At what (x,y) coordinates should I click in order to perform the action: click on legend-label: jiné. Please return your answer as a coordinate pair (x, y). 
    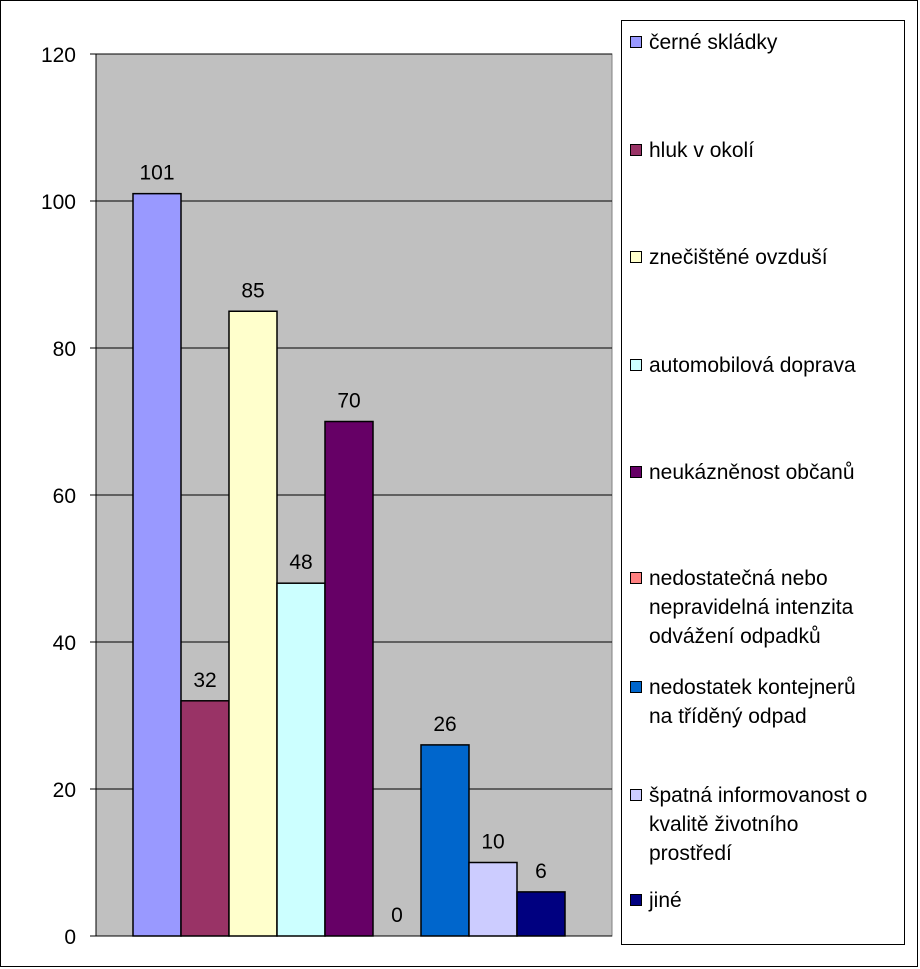
    Looking at the image, I should click on (665, 900).